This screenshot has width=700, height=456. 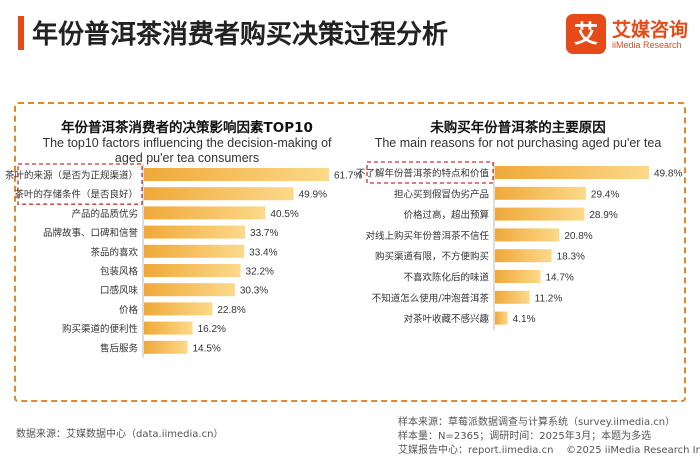 What do you see at coordinates (80, 184) in the screenshot?
I see `left-highlight-box` at bounding box center [80, 184].